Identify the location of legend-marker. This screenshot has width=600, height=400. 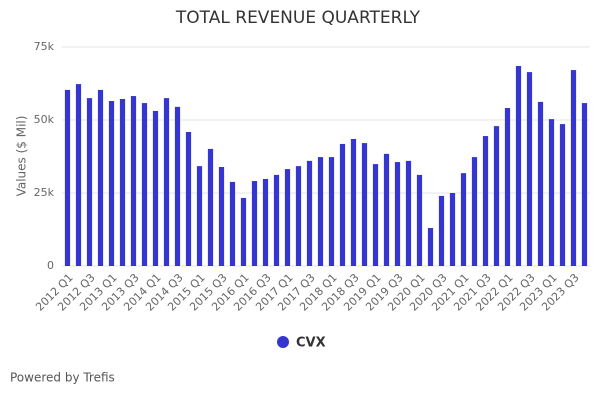
(283, 342).